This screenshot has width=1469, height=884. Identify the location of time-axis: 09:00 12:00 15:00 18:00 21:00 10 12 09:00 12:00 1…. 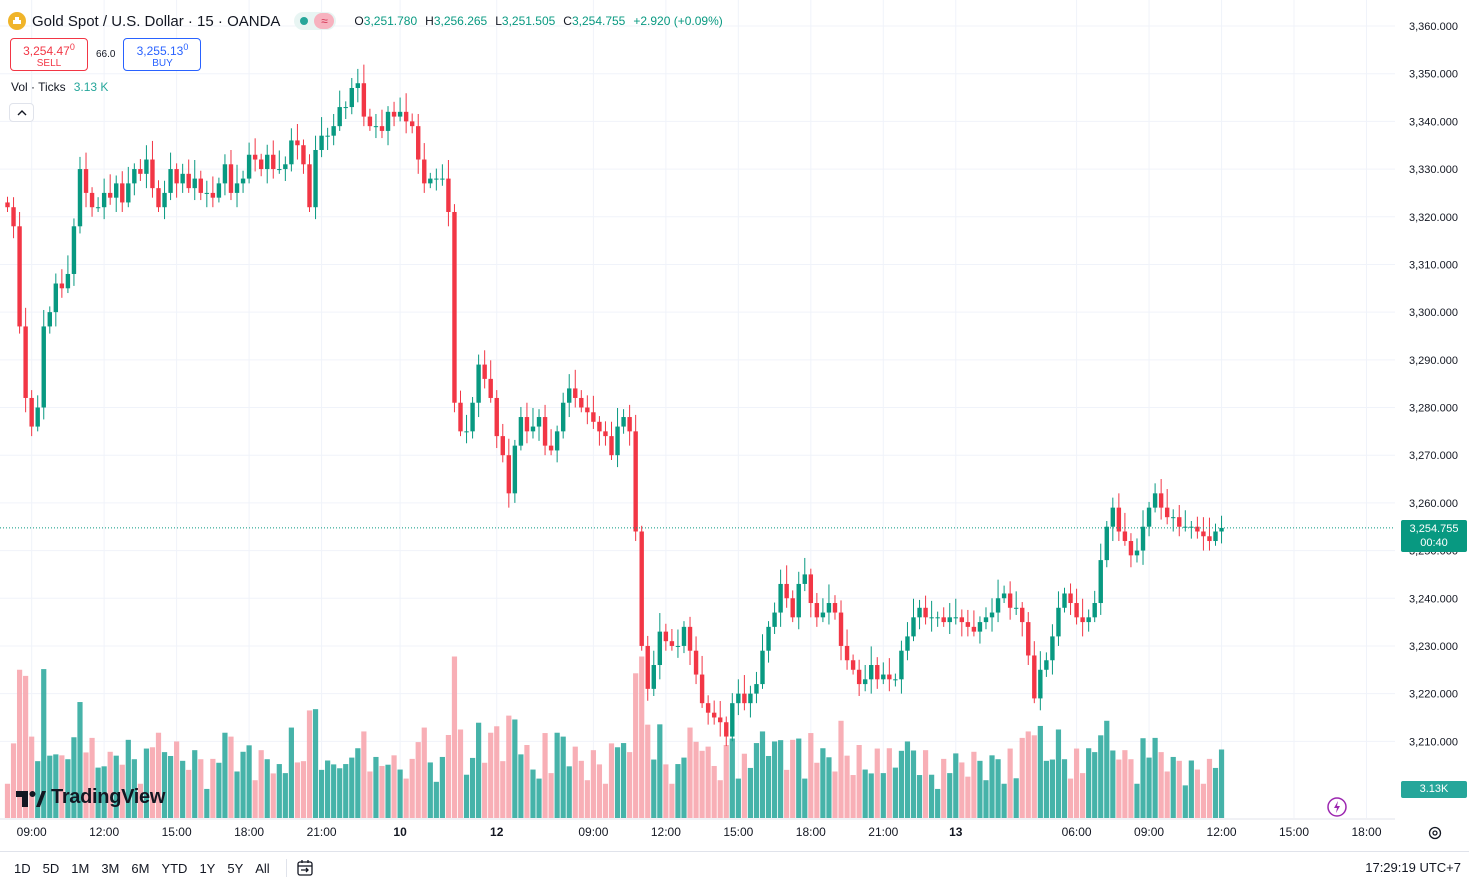
(697, 828).